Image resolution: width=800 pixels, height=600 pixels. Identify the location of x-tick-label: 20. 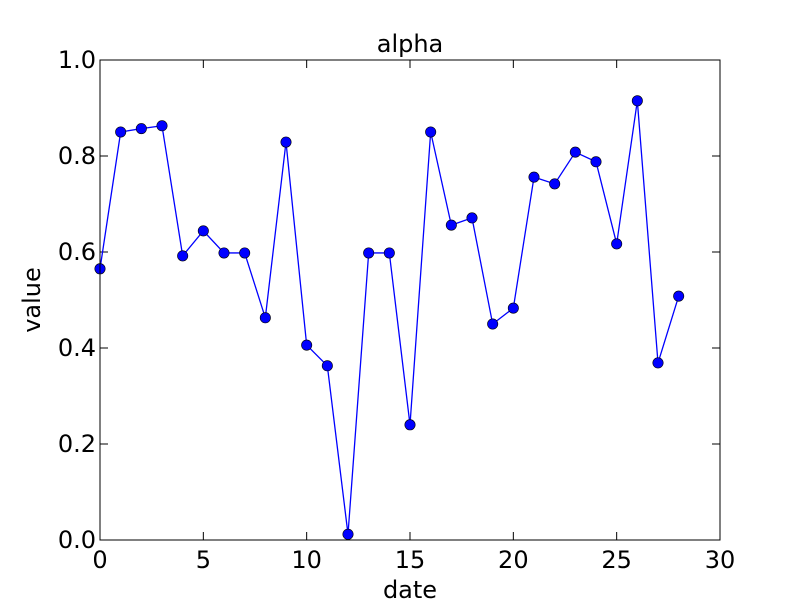
(513, 560).